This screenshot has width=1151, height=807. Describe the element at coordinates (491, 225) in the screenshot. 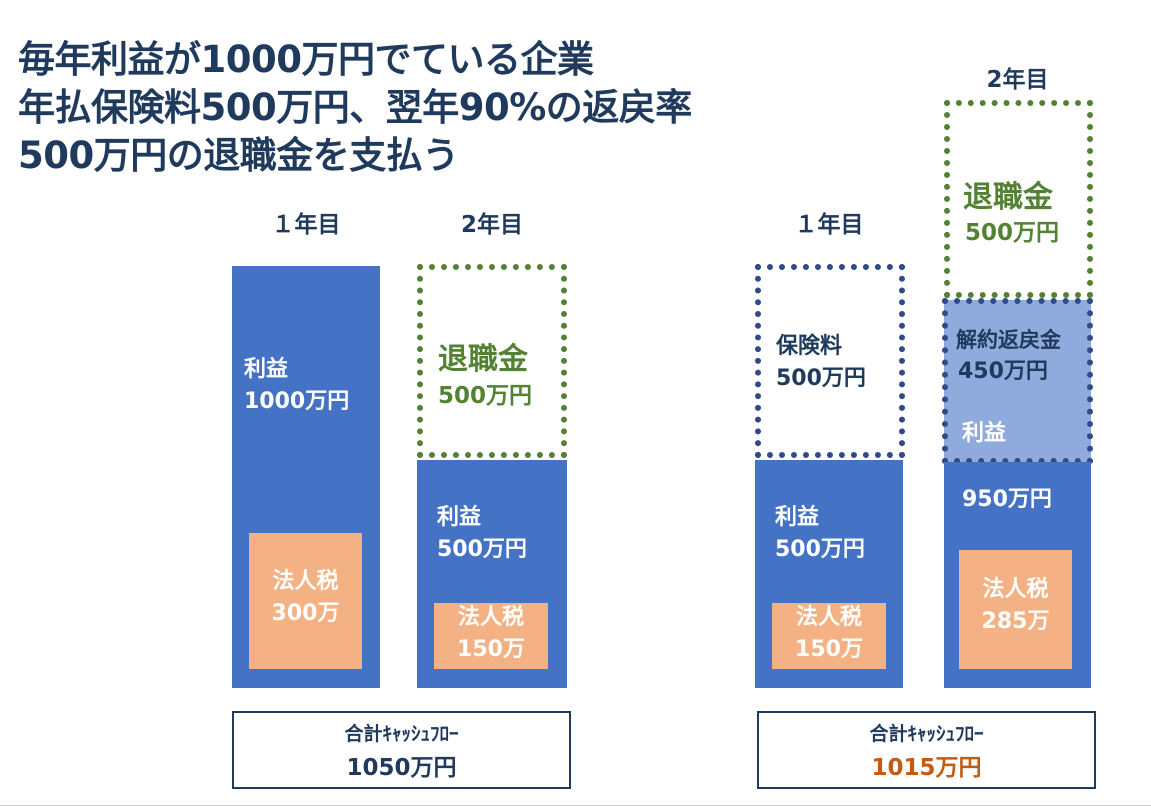

I see `left-year2-label: 2年目` at that location.